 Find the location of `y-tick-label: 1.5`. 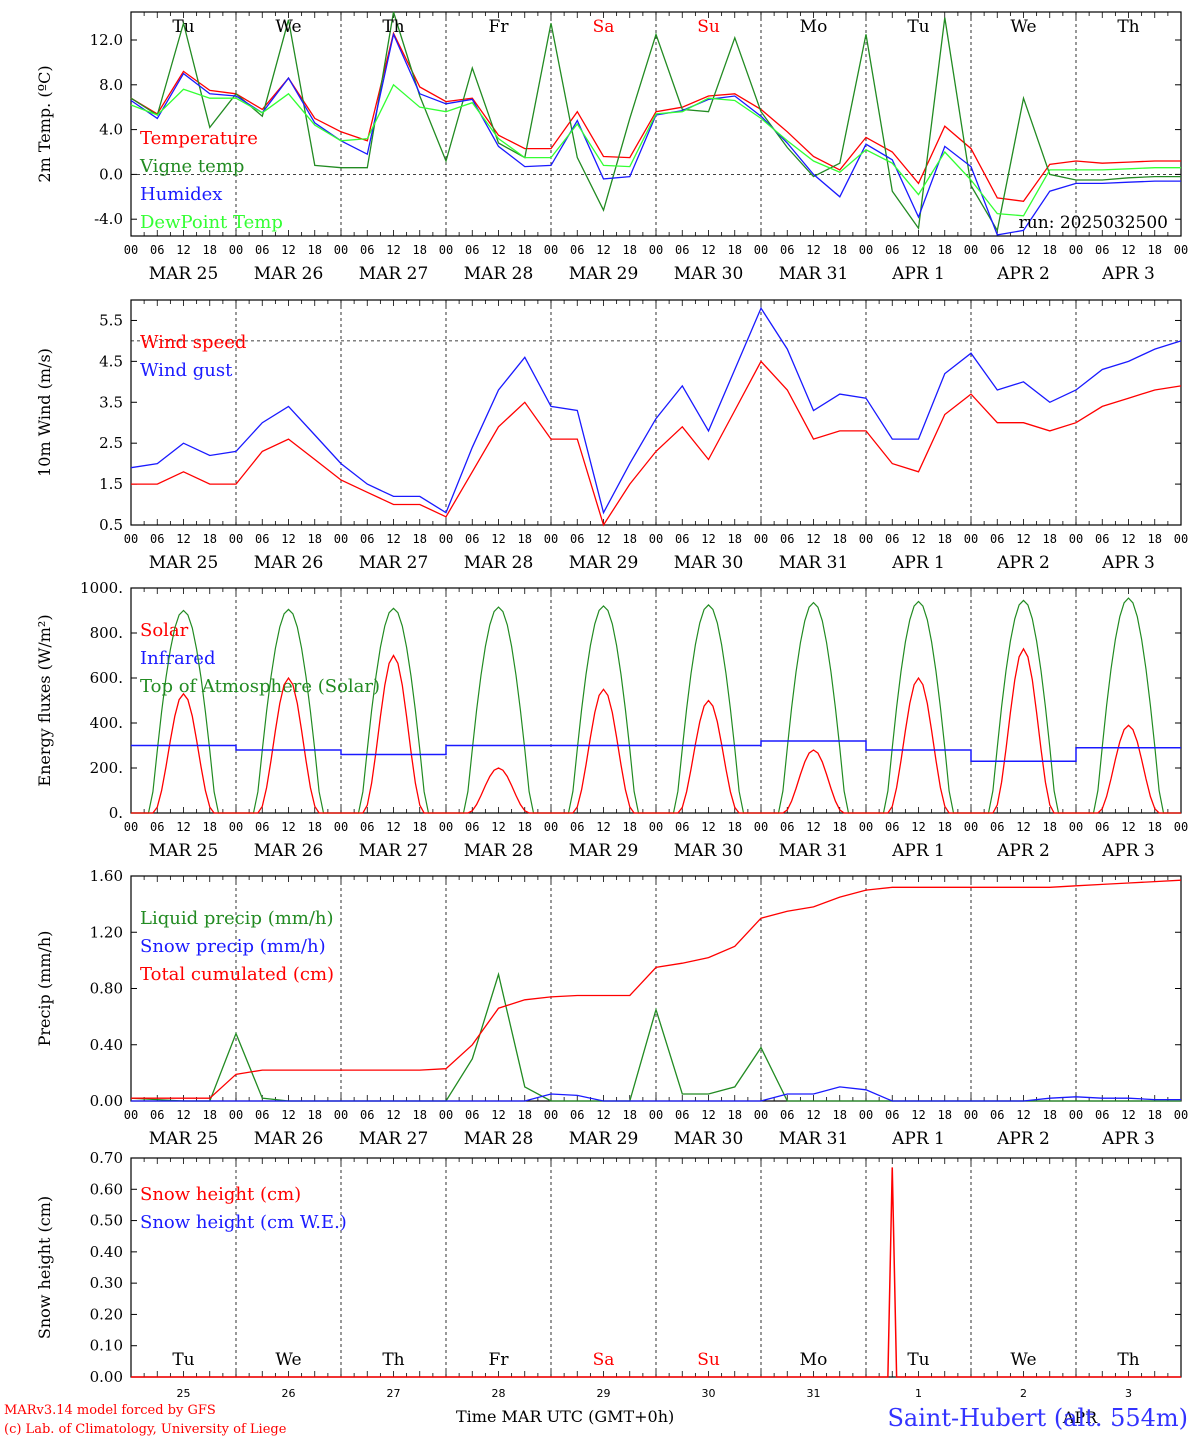

y-tick-label: 1.5 is located at coordinates (111, 484).